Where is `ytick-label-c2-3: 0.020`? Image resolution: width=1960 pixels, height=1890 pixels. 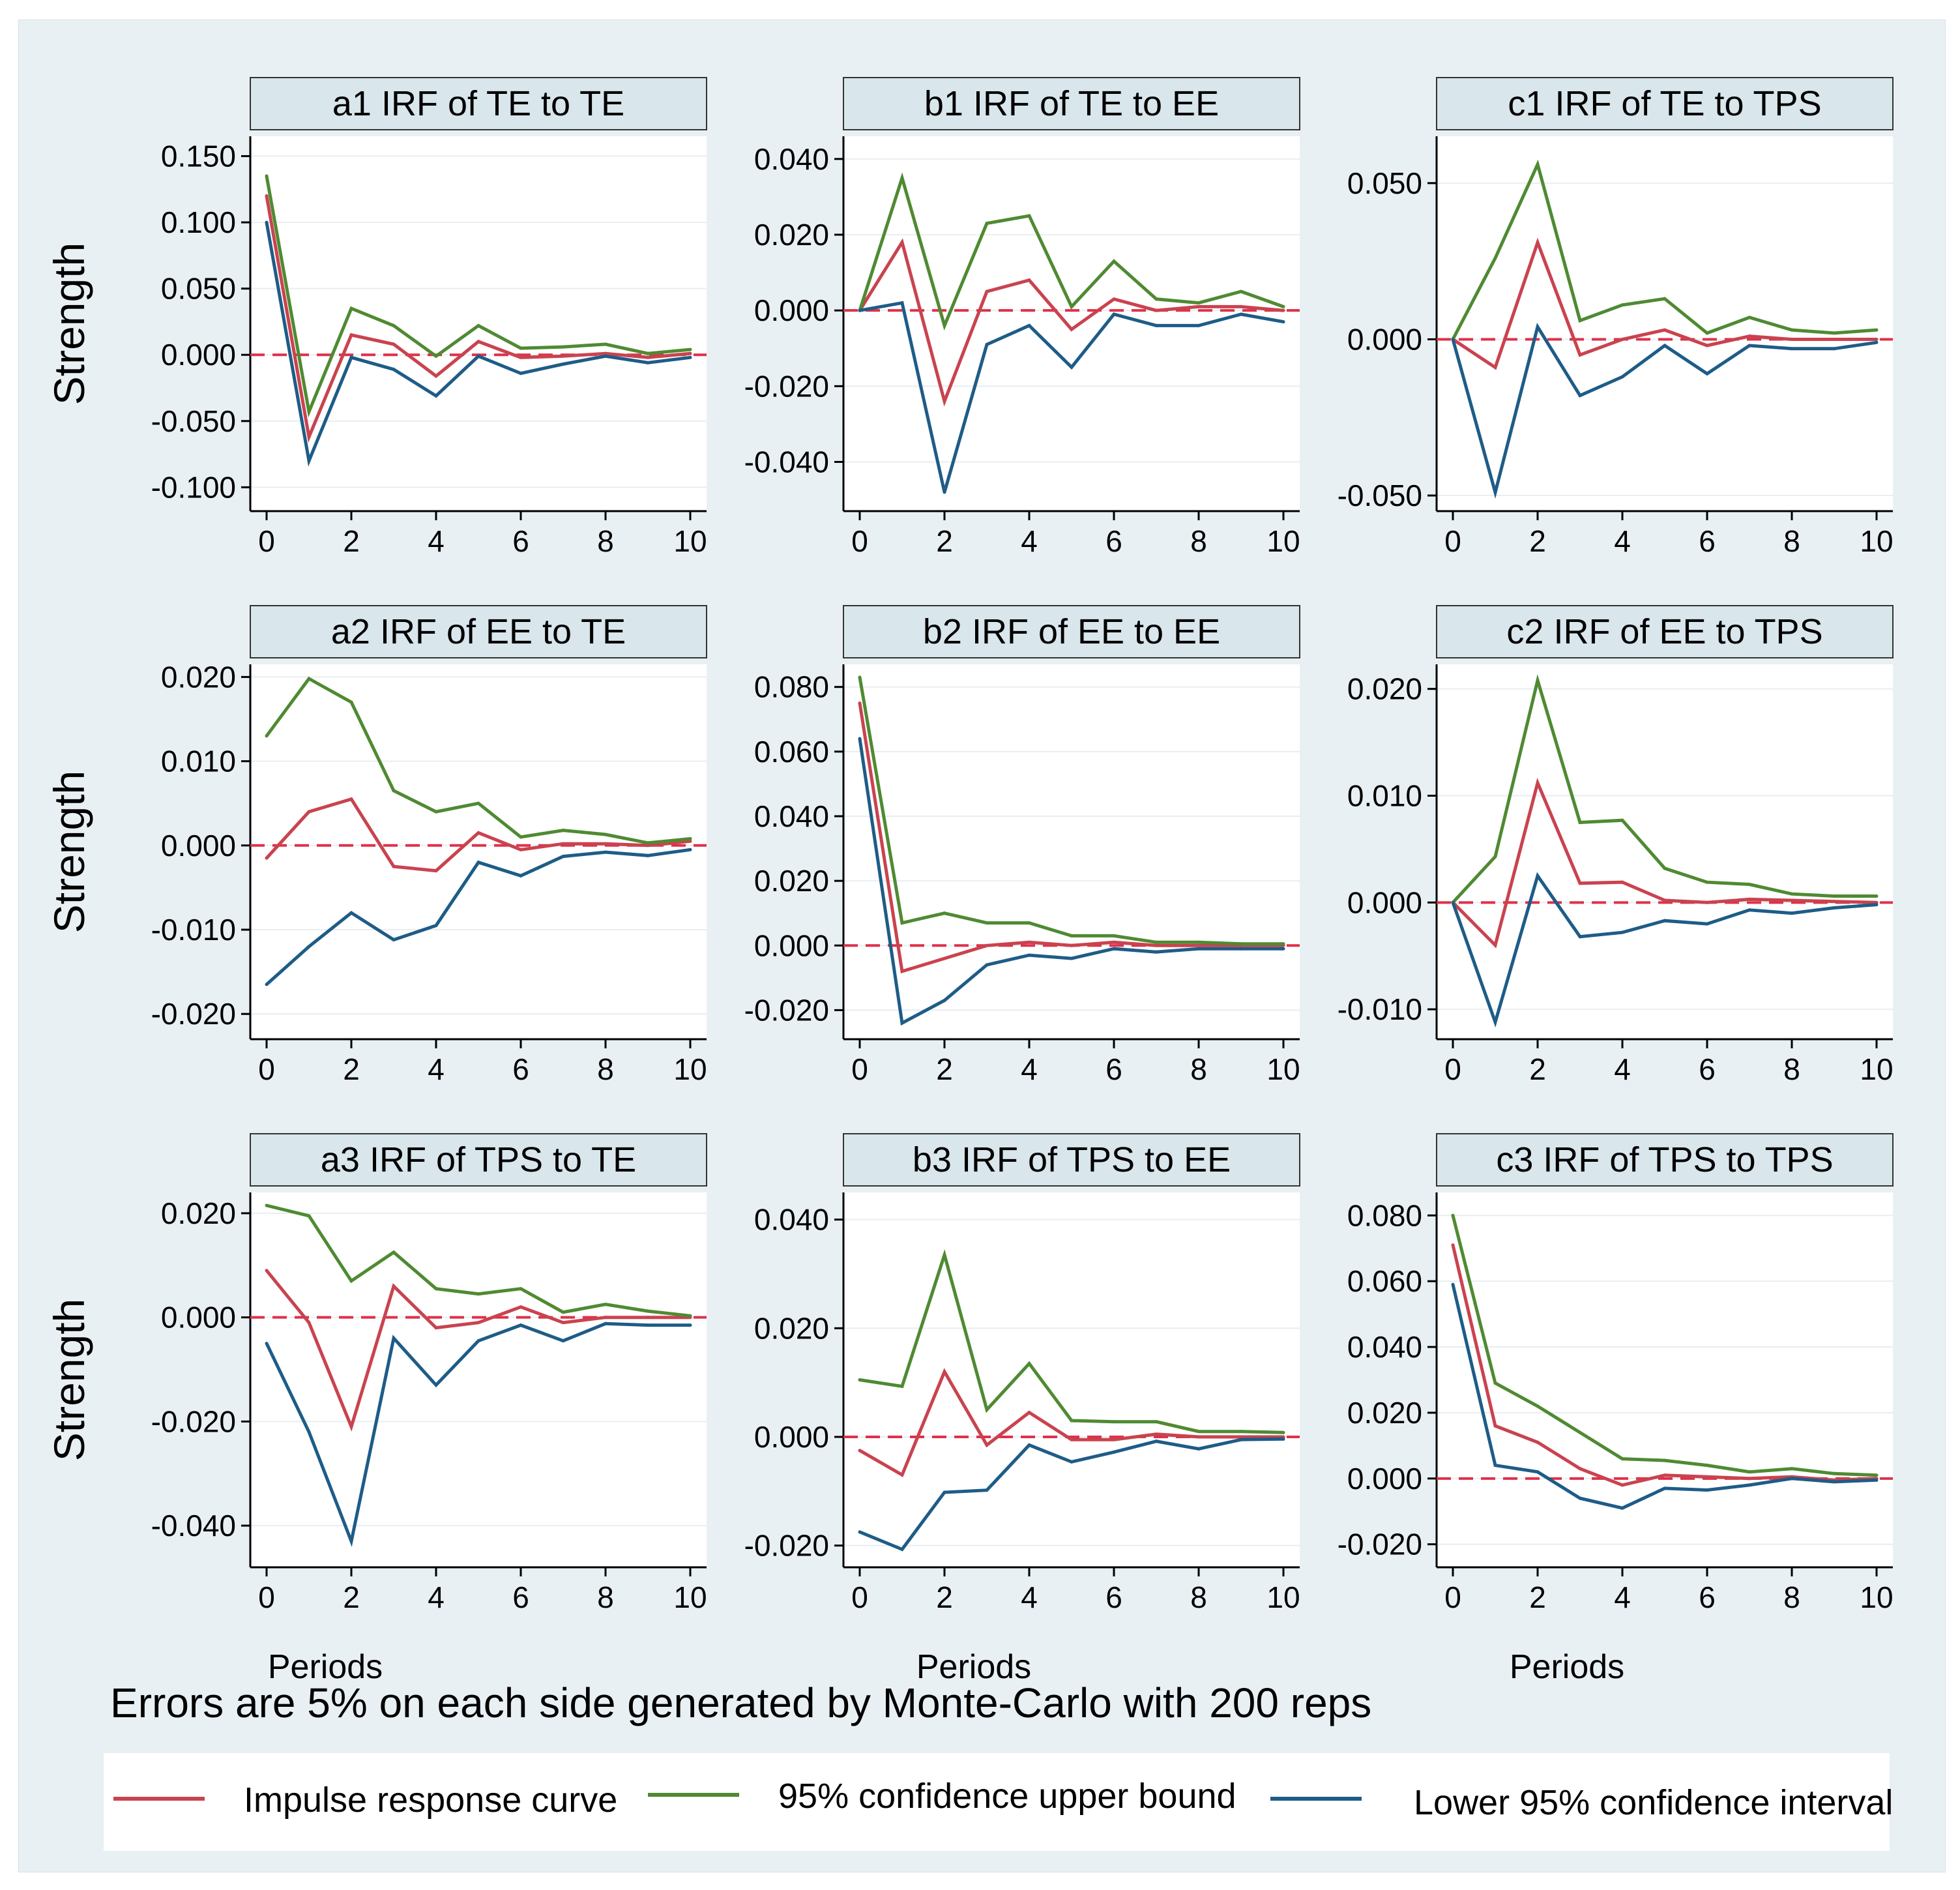 ytick-label-c2-3: 0.020 is located at coordinates (1384, 689).